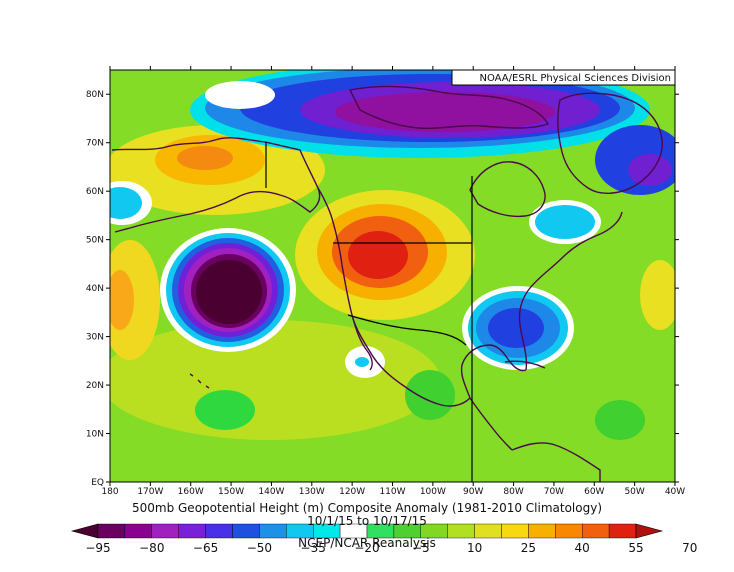  Describe the element at coordinates (635, 548) in the screenshot. I see `colorbar-label: 55` at that location.